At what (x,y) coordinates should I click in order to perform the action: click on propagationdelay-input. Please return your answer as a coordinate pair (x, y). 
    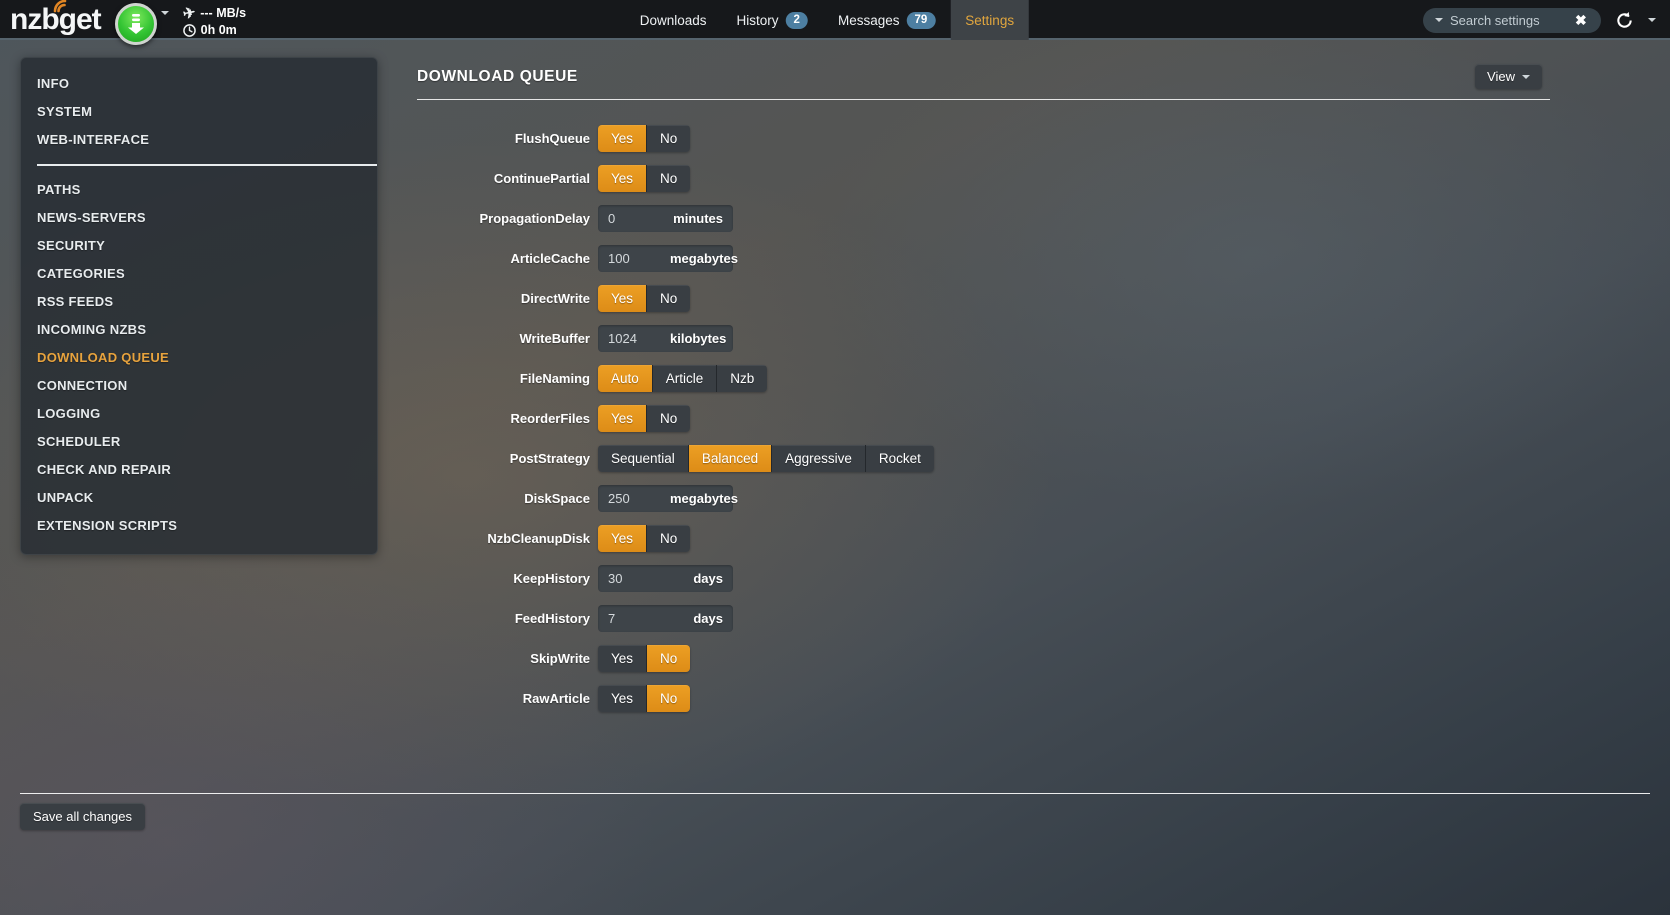
    Looking at the image, I should click on (639, 218).